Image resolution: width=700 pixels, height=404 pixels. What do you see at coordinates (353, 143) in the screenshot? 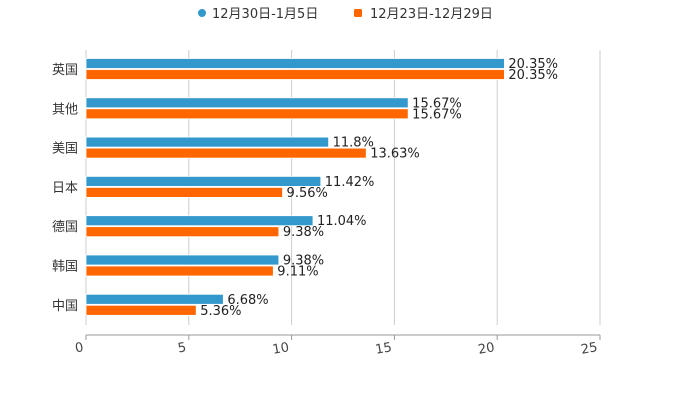
I see `data-label: 11.8%` at bounding box center [353, 143].